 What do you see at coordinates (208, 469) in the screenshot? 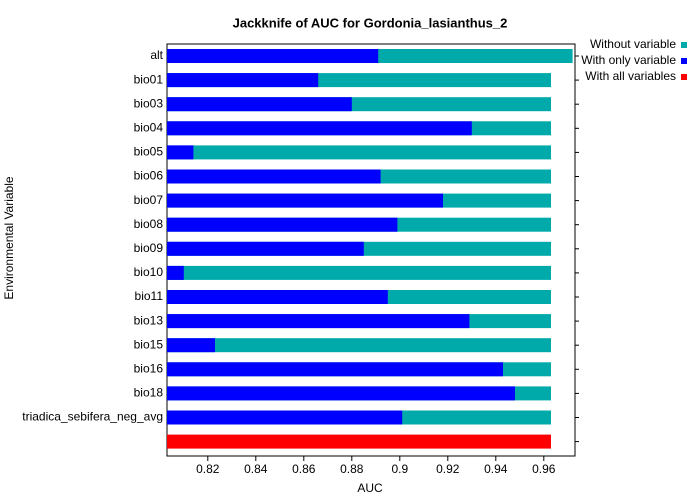
I see `x-tick-label: 0.82` at bounding box center [208, 469].